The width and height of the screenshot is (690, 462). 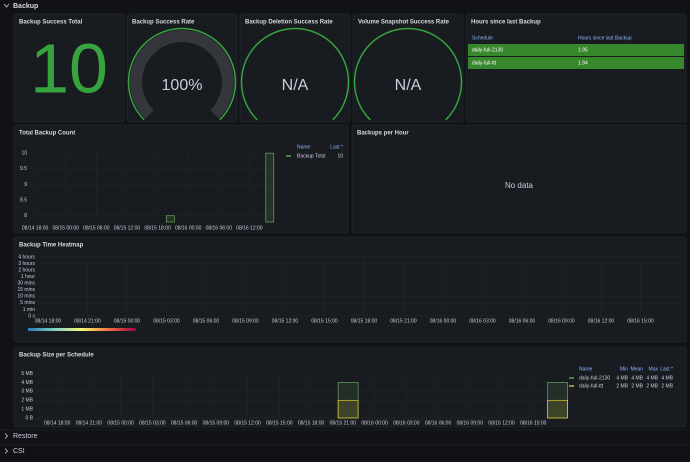 What do you see at coordinates (583, 63) in the screenshot?
I see `table-cell: 1.94` at bounding box center [583, 63].